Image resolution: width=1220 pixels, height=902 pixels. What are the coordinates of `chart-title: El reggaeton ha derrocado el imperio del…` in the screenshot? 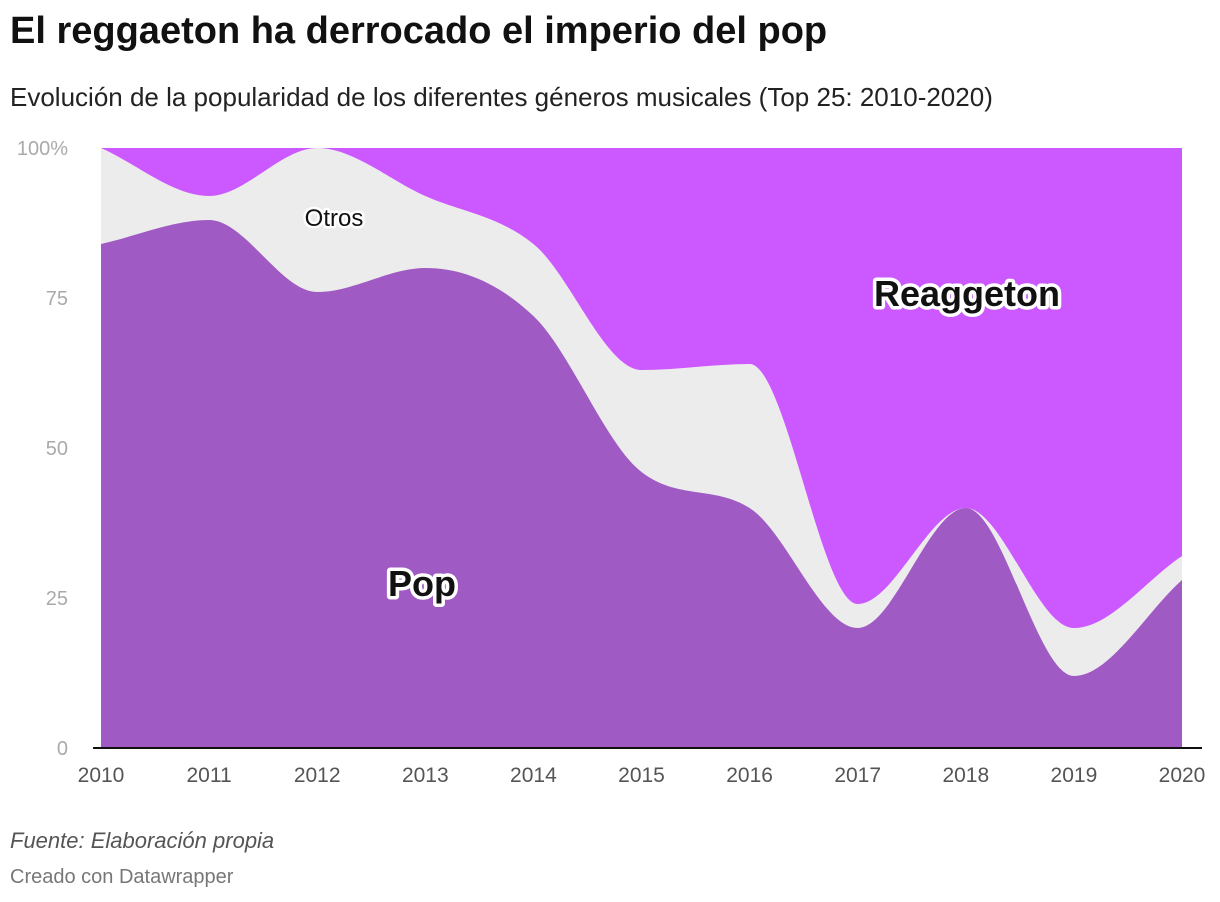 It's located at (419, 31).